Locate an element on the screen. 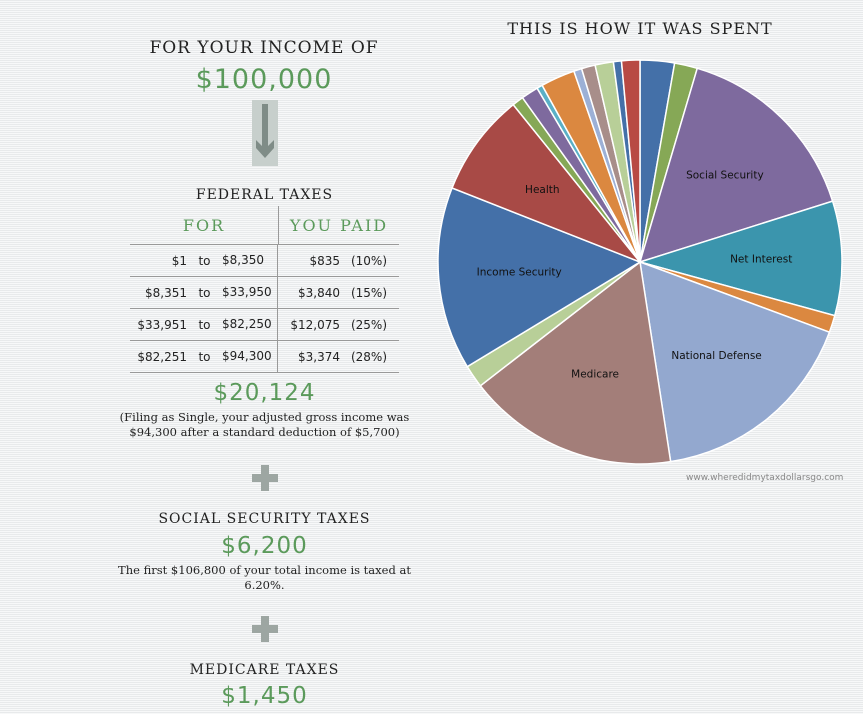 The height and width of the screenshot is (714, 863). pie-slice-label: Medicare is located at coordinates (595, 375).